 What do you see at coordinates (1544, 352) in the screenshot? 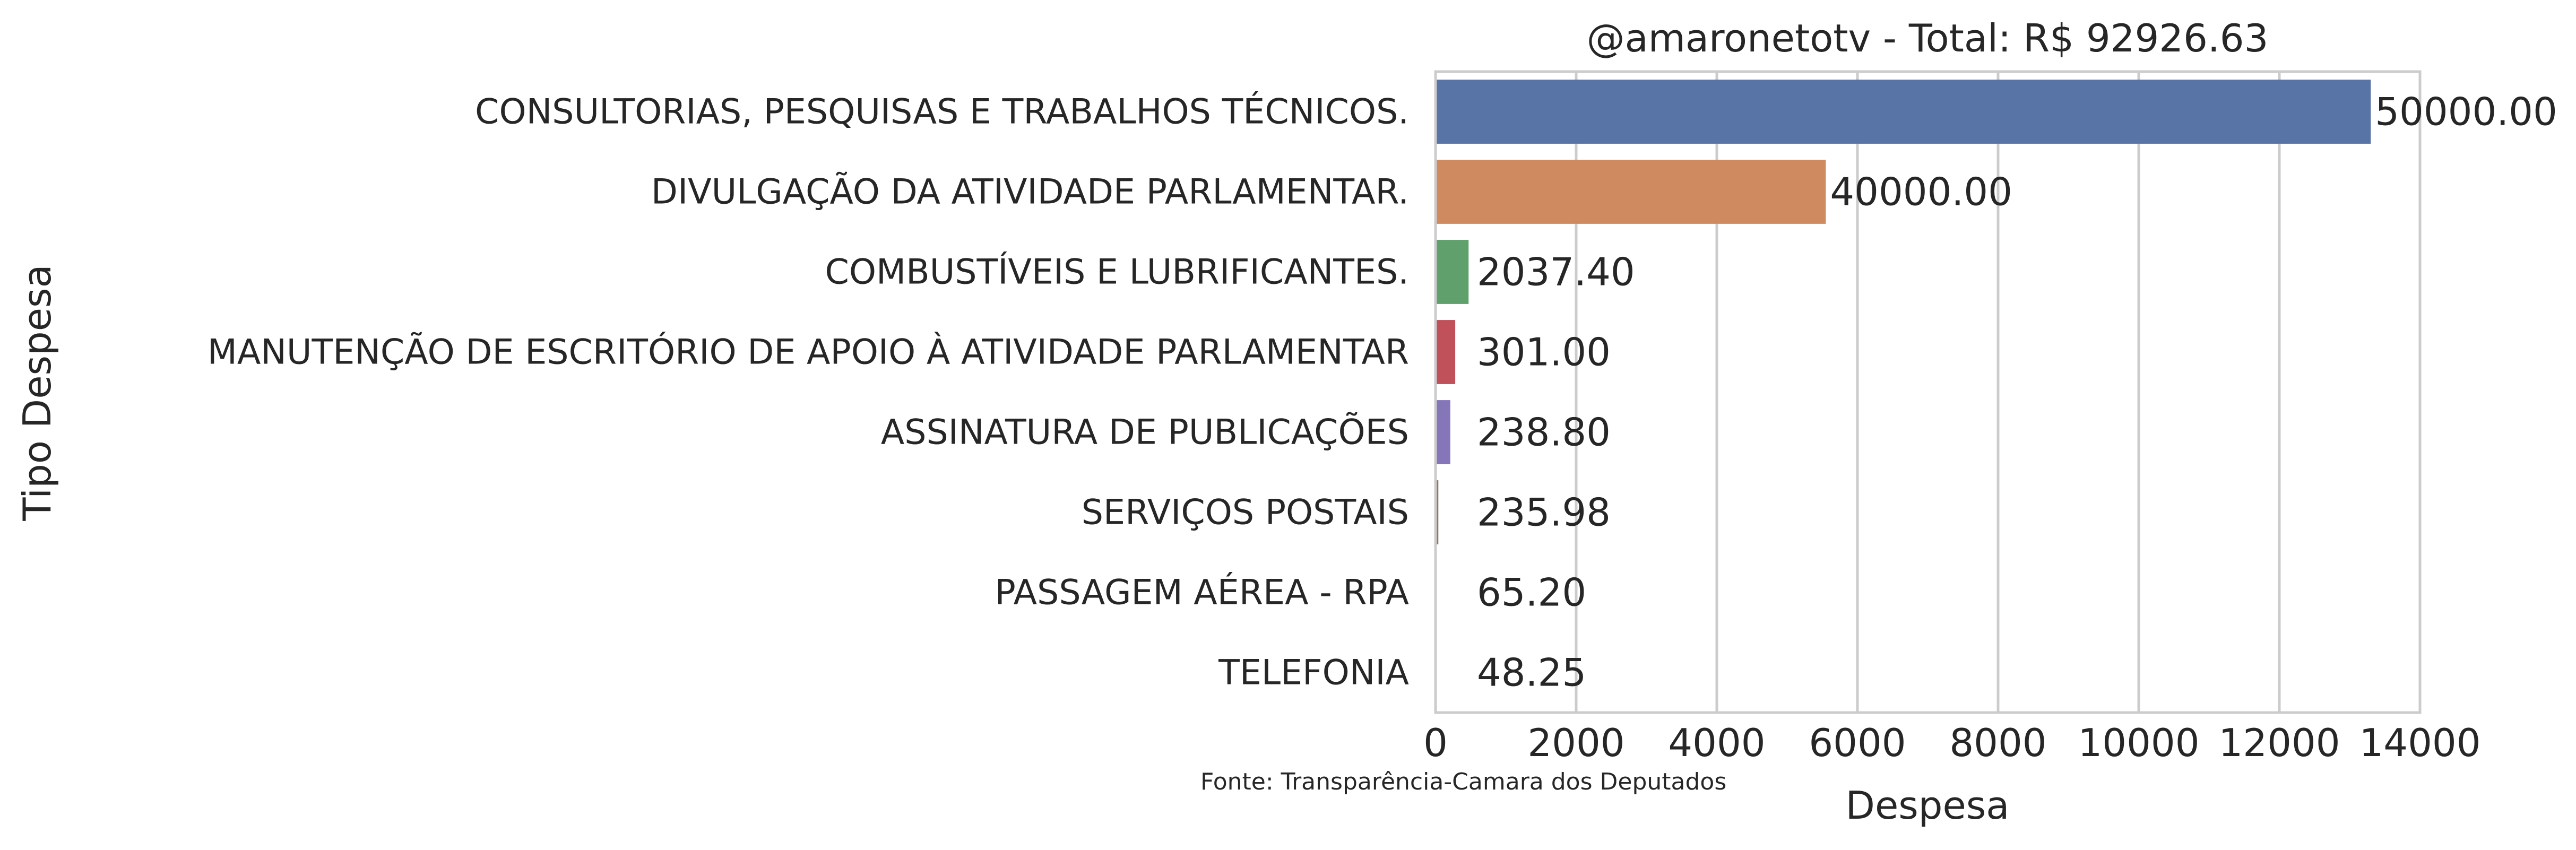
I see `value-label: 301.00` at bounding box center [1544, 352].